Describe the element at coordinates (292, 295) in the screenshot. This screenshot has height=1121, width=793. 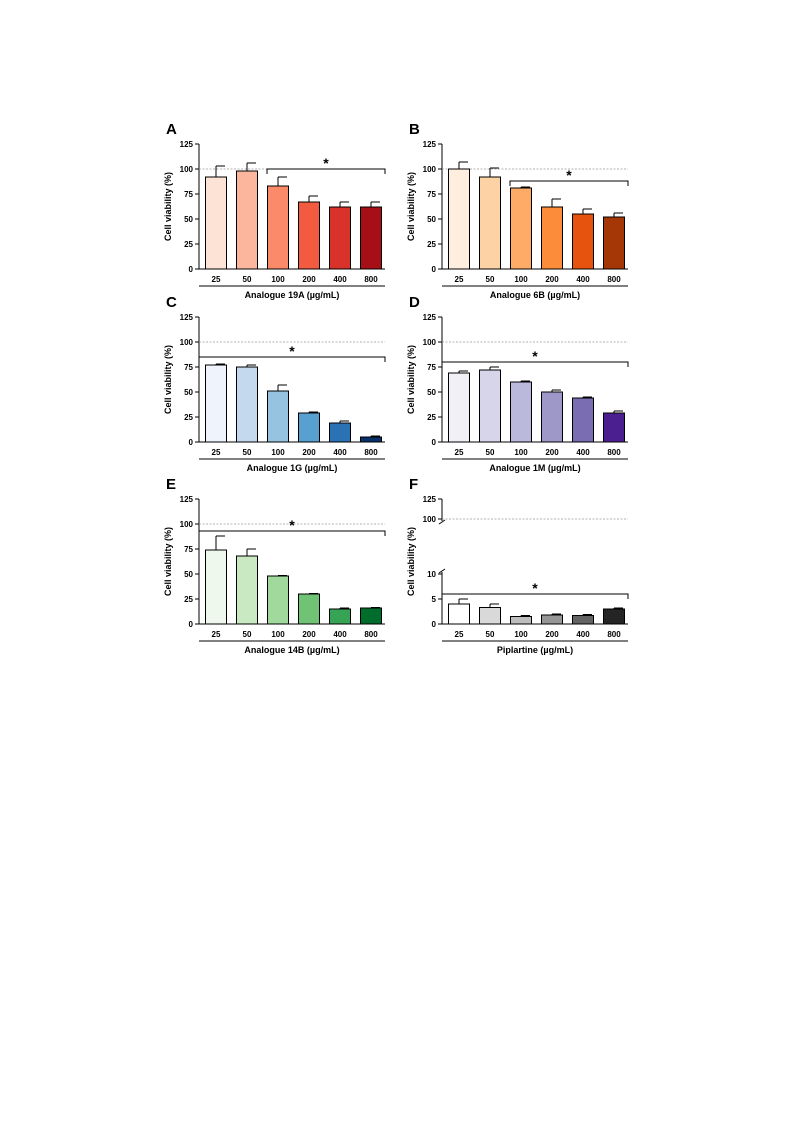
I see `x-axis-title: Analogue 19A (µg/mL)` at that location.